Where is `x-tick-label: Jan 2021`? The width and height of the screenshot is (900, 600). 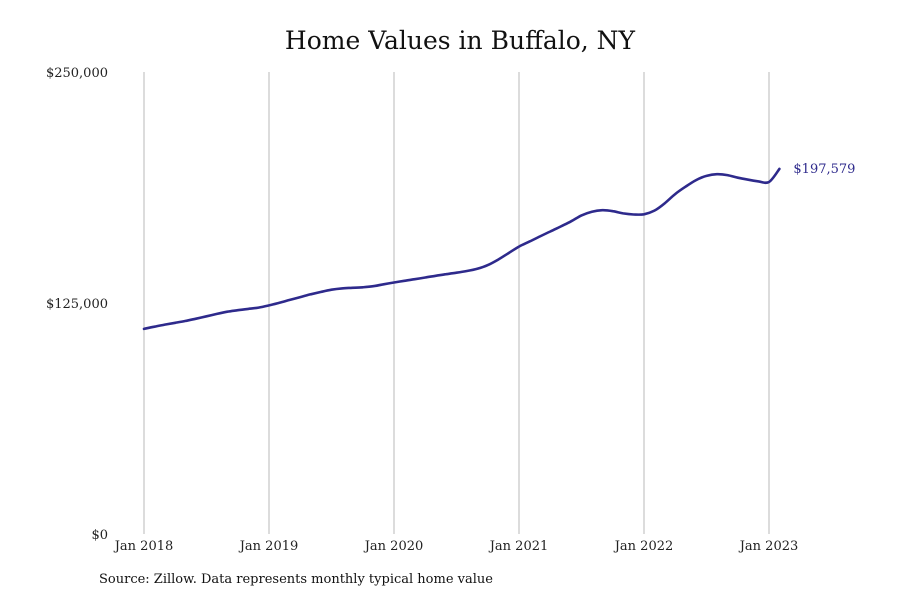
x-tick-label: Jan 2021 is located at coordinates (518, 546).